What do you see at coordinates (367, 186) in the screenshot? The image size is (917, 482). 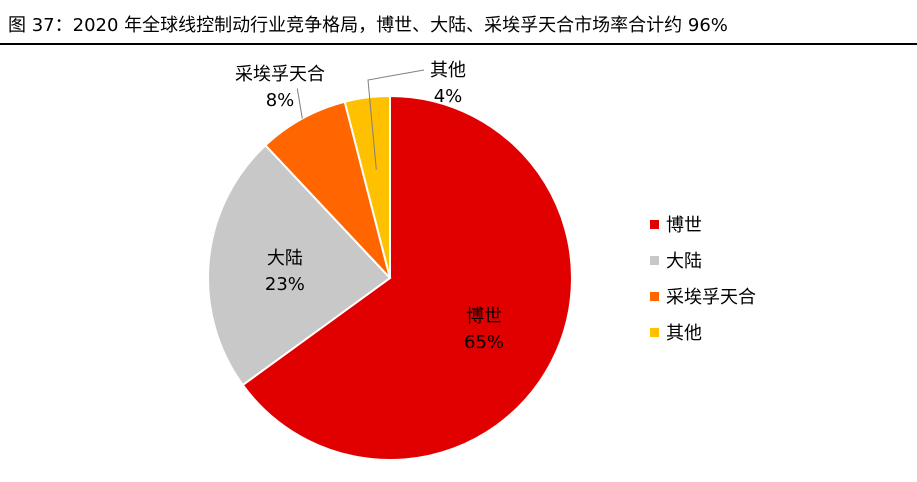 I see `pie-slice-others` at bounding box center [367, 186].